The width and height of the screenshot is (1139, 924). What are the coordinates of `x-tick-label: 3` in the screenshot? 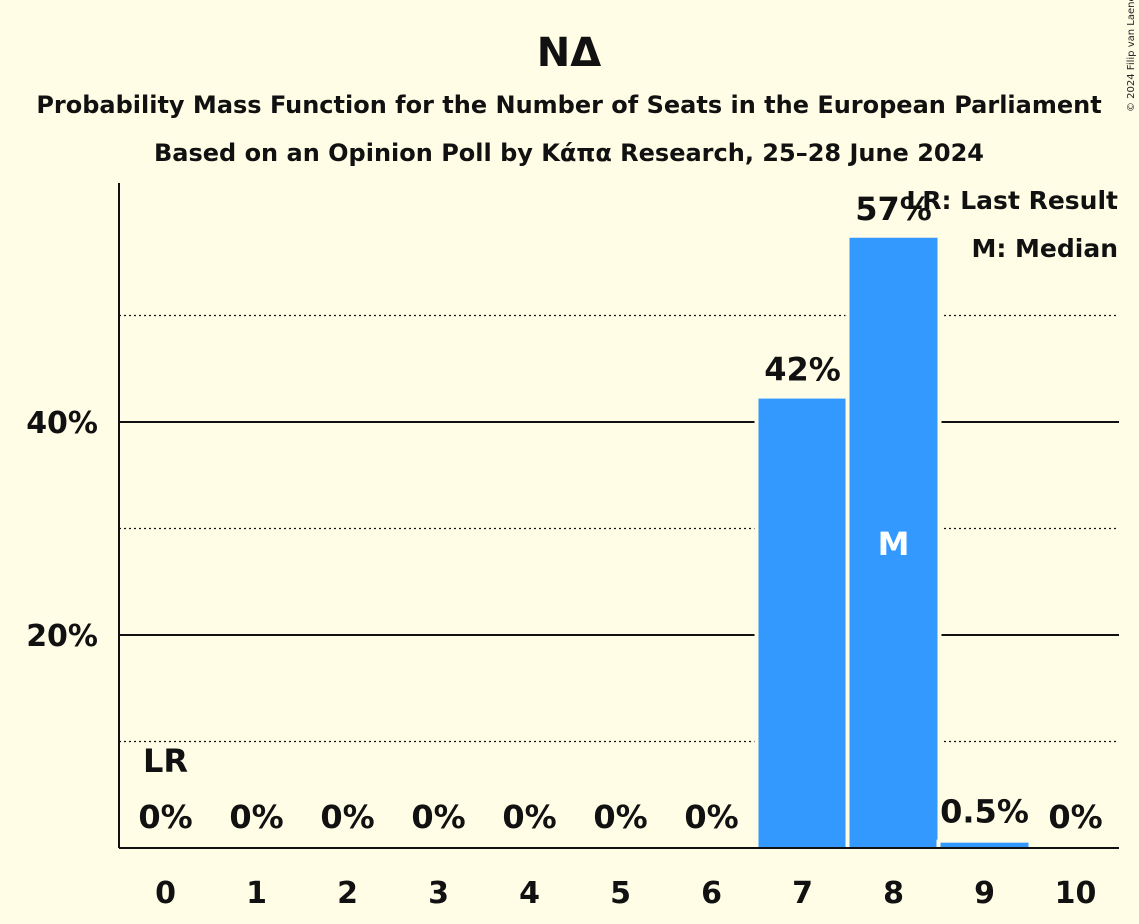 It's located at (438, 893).